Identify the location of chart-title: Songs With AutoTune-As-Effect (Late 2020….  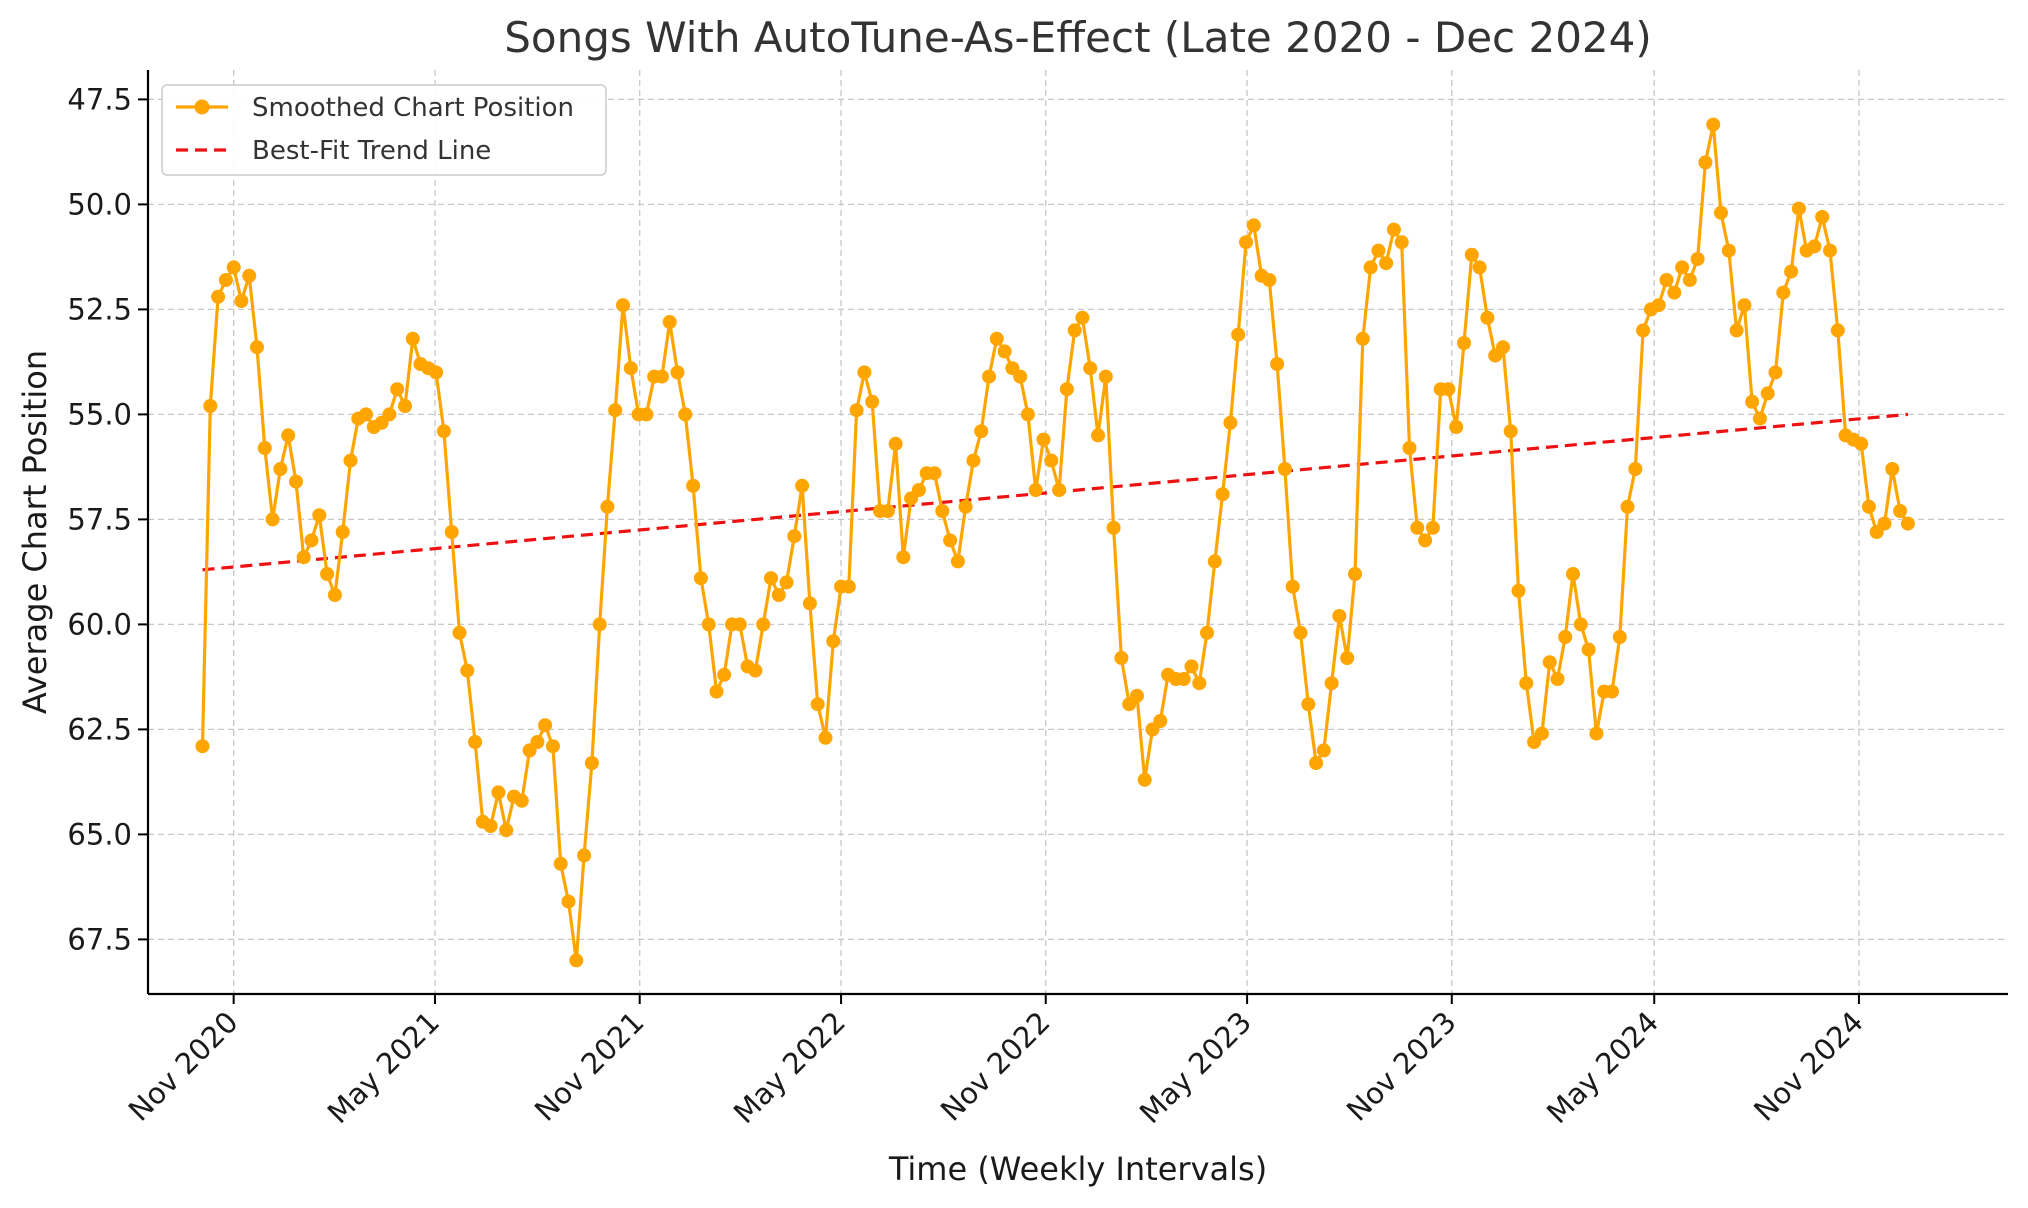
(1078, 37).